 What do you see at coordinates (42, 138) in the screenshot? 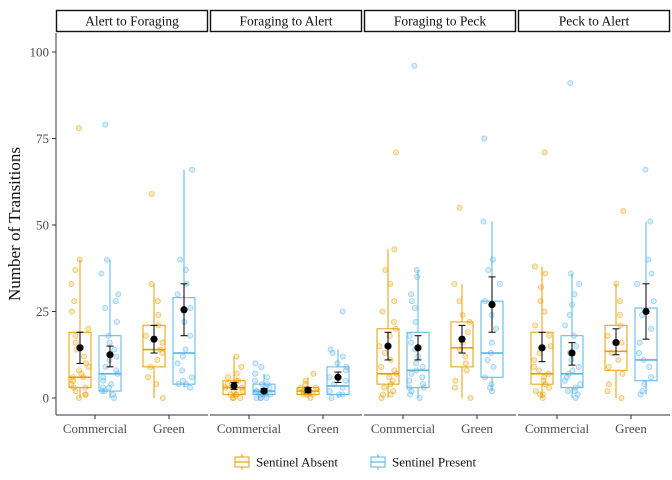
I see `y-tick-label: 75` at bounding box center [42, 138].